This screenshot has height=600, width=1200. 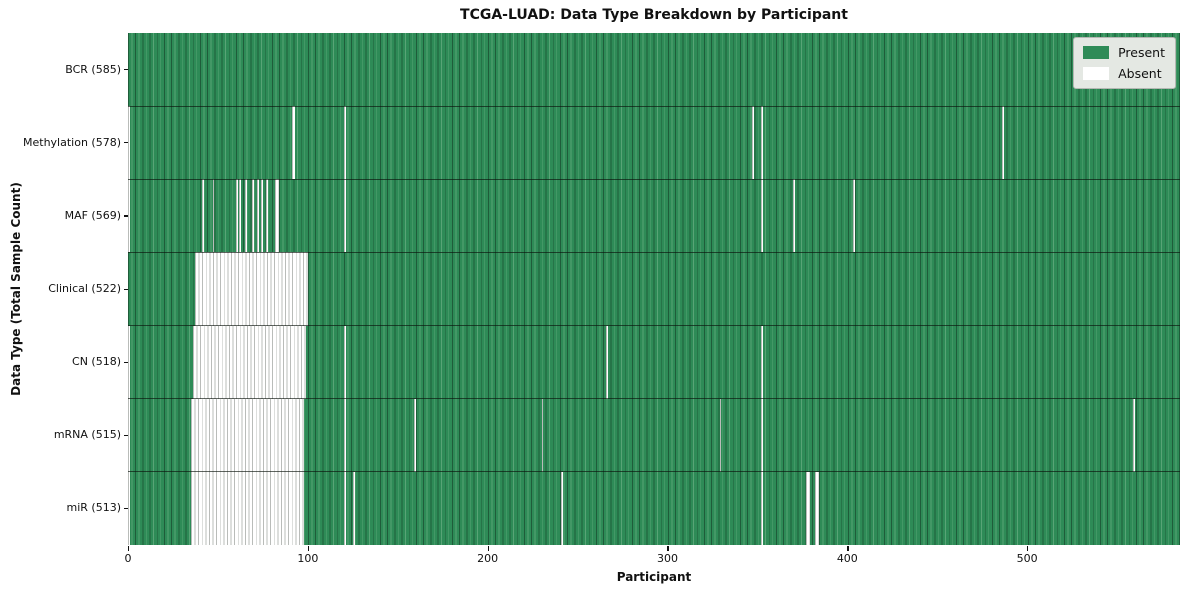 What do you see at coordinates (93, 69) in the screenshot?
I see `y-tick-label-bcr: BCR (585)` at bounding box center [93, 69].